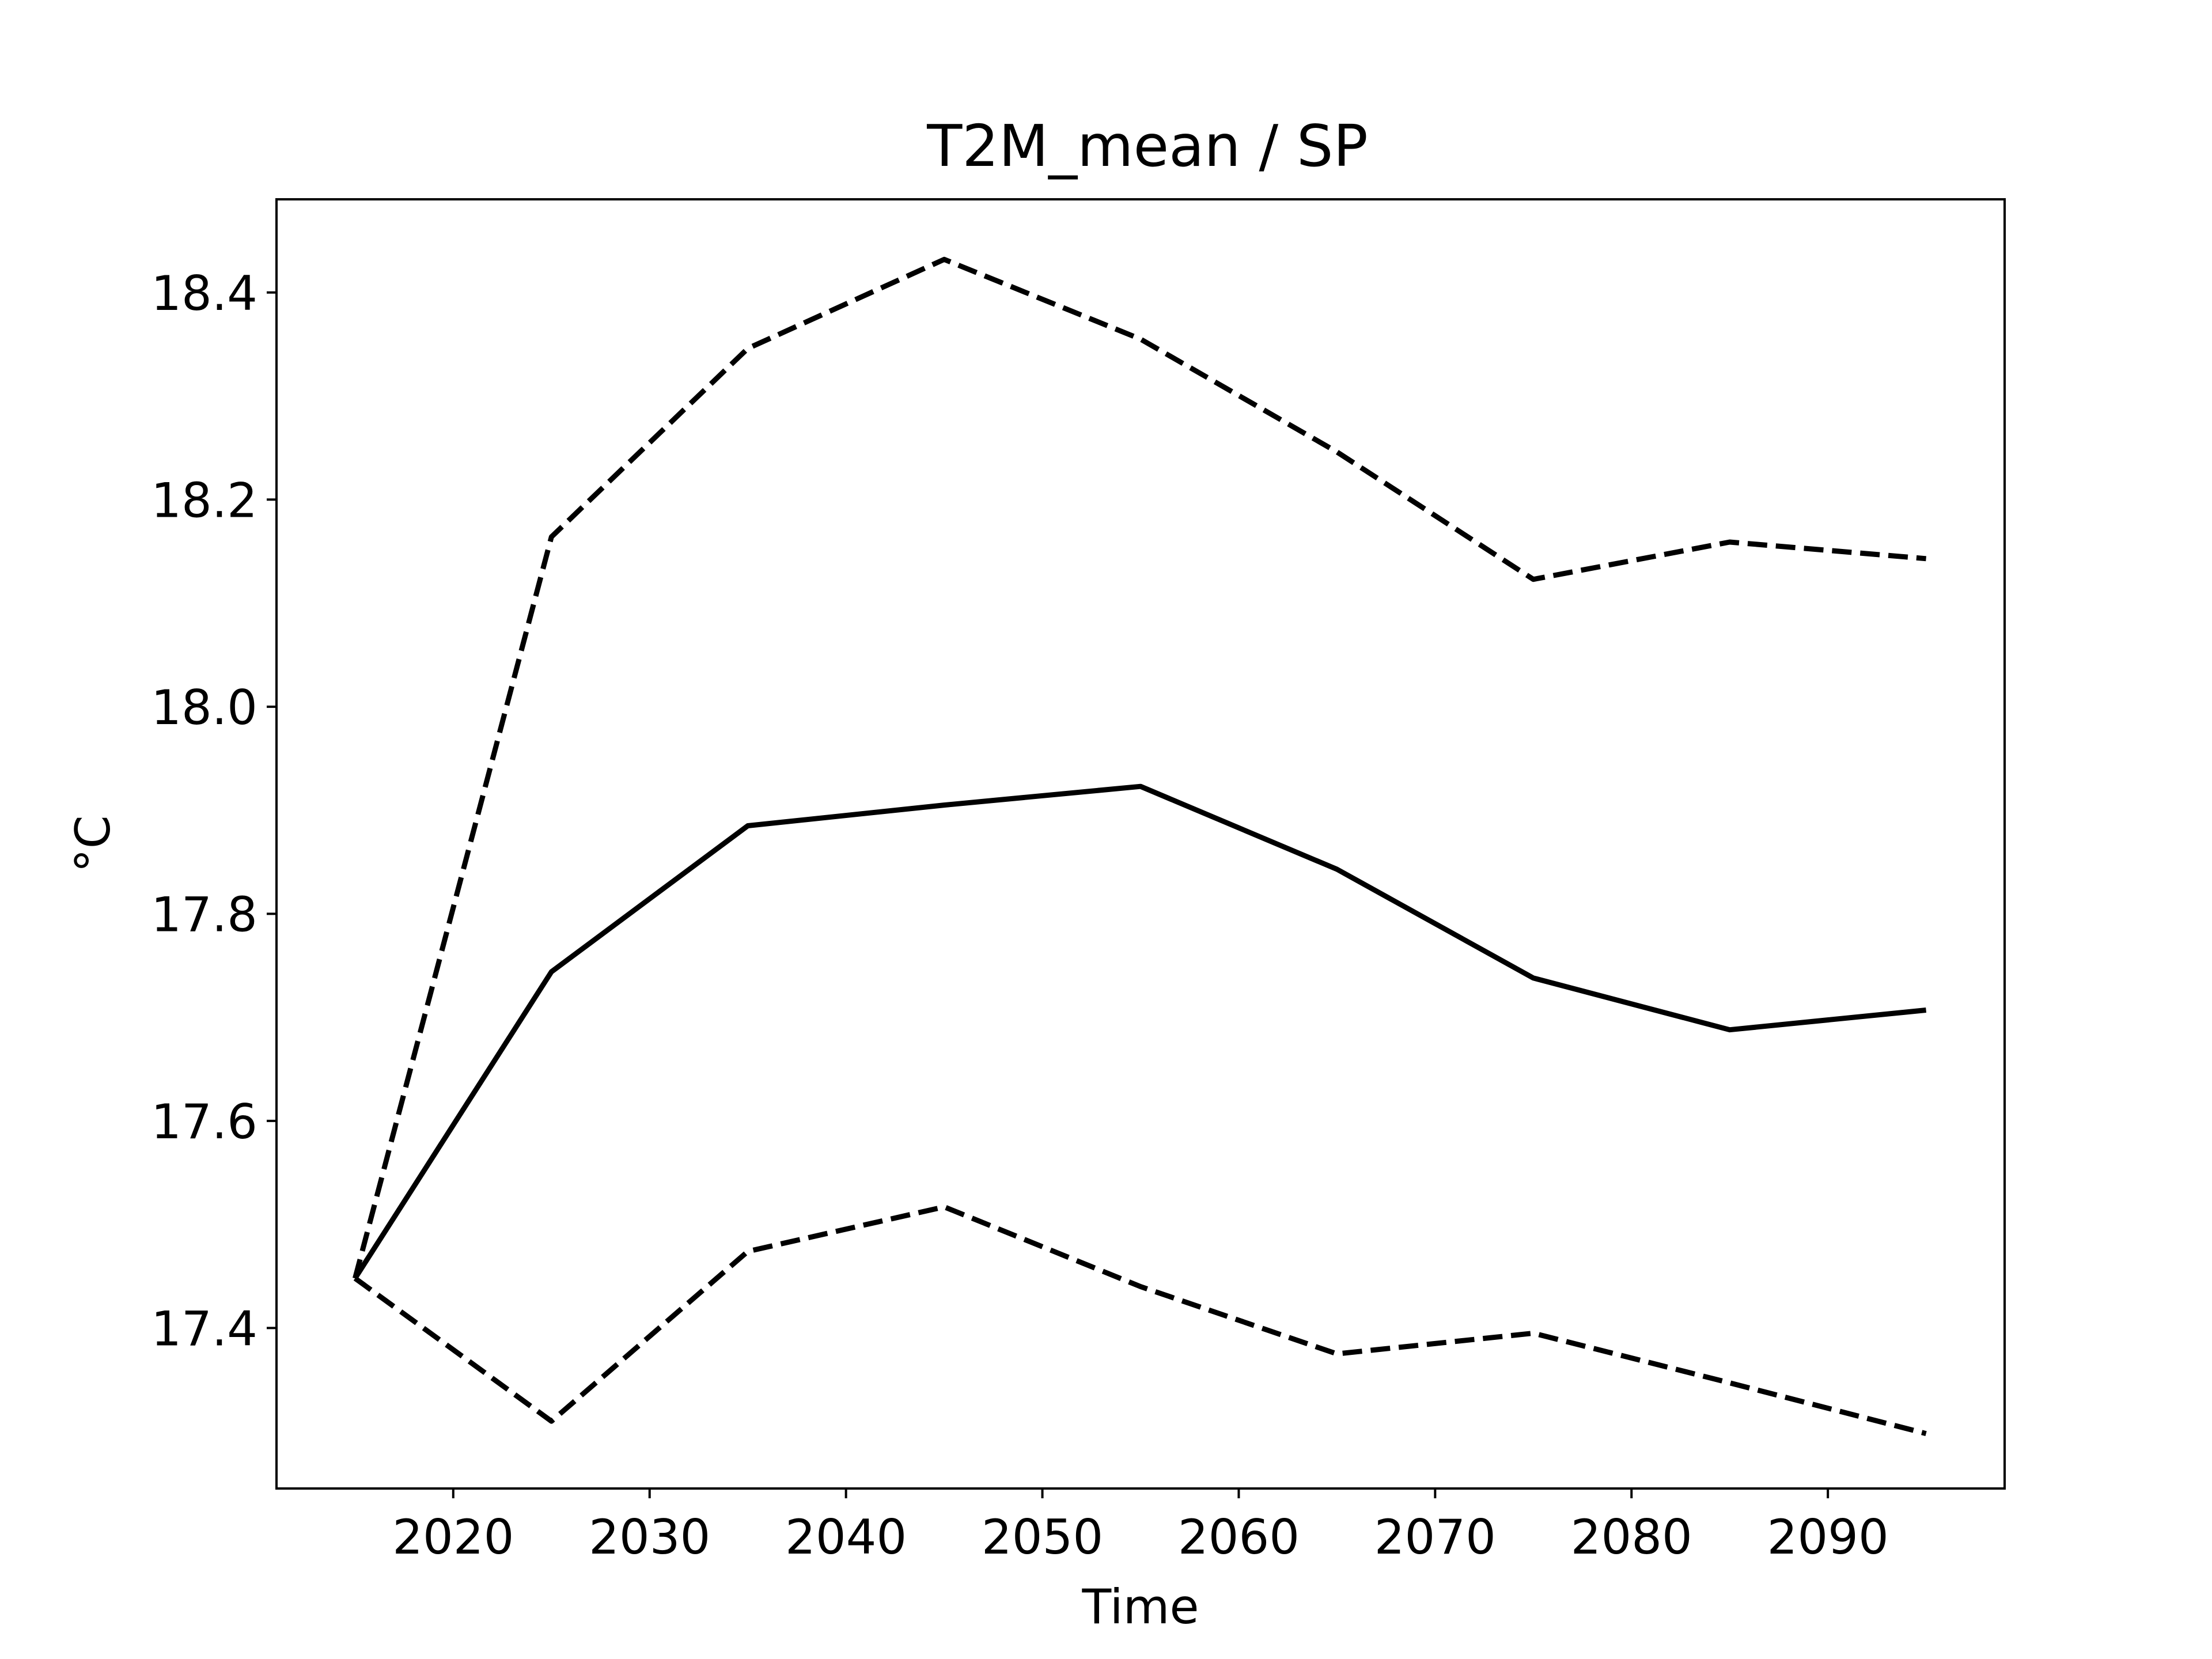 Image resolution: width=2212 pixels, height=1659 pixels. Describe the element at coordinates (1147, 146) in the screenshot. I see `chart-title: T2M_mean / SP` at that location.